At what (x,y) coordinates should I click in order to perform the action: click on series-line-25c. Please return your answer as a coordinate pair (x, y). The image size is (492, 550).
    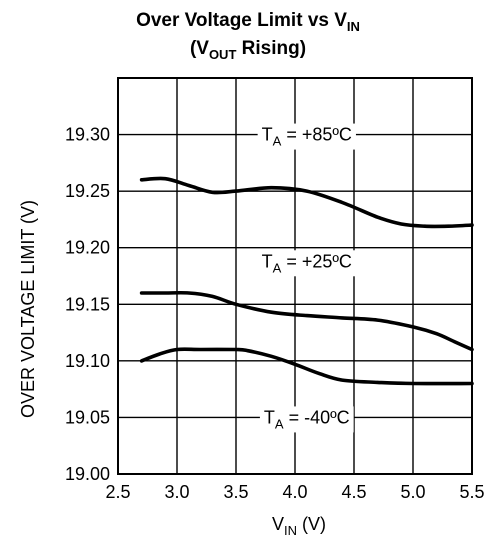
    Looking at the image, I should click on (306, 321).